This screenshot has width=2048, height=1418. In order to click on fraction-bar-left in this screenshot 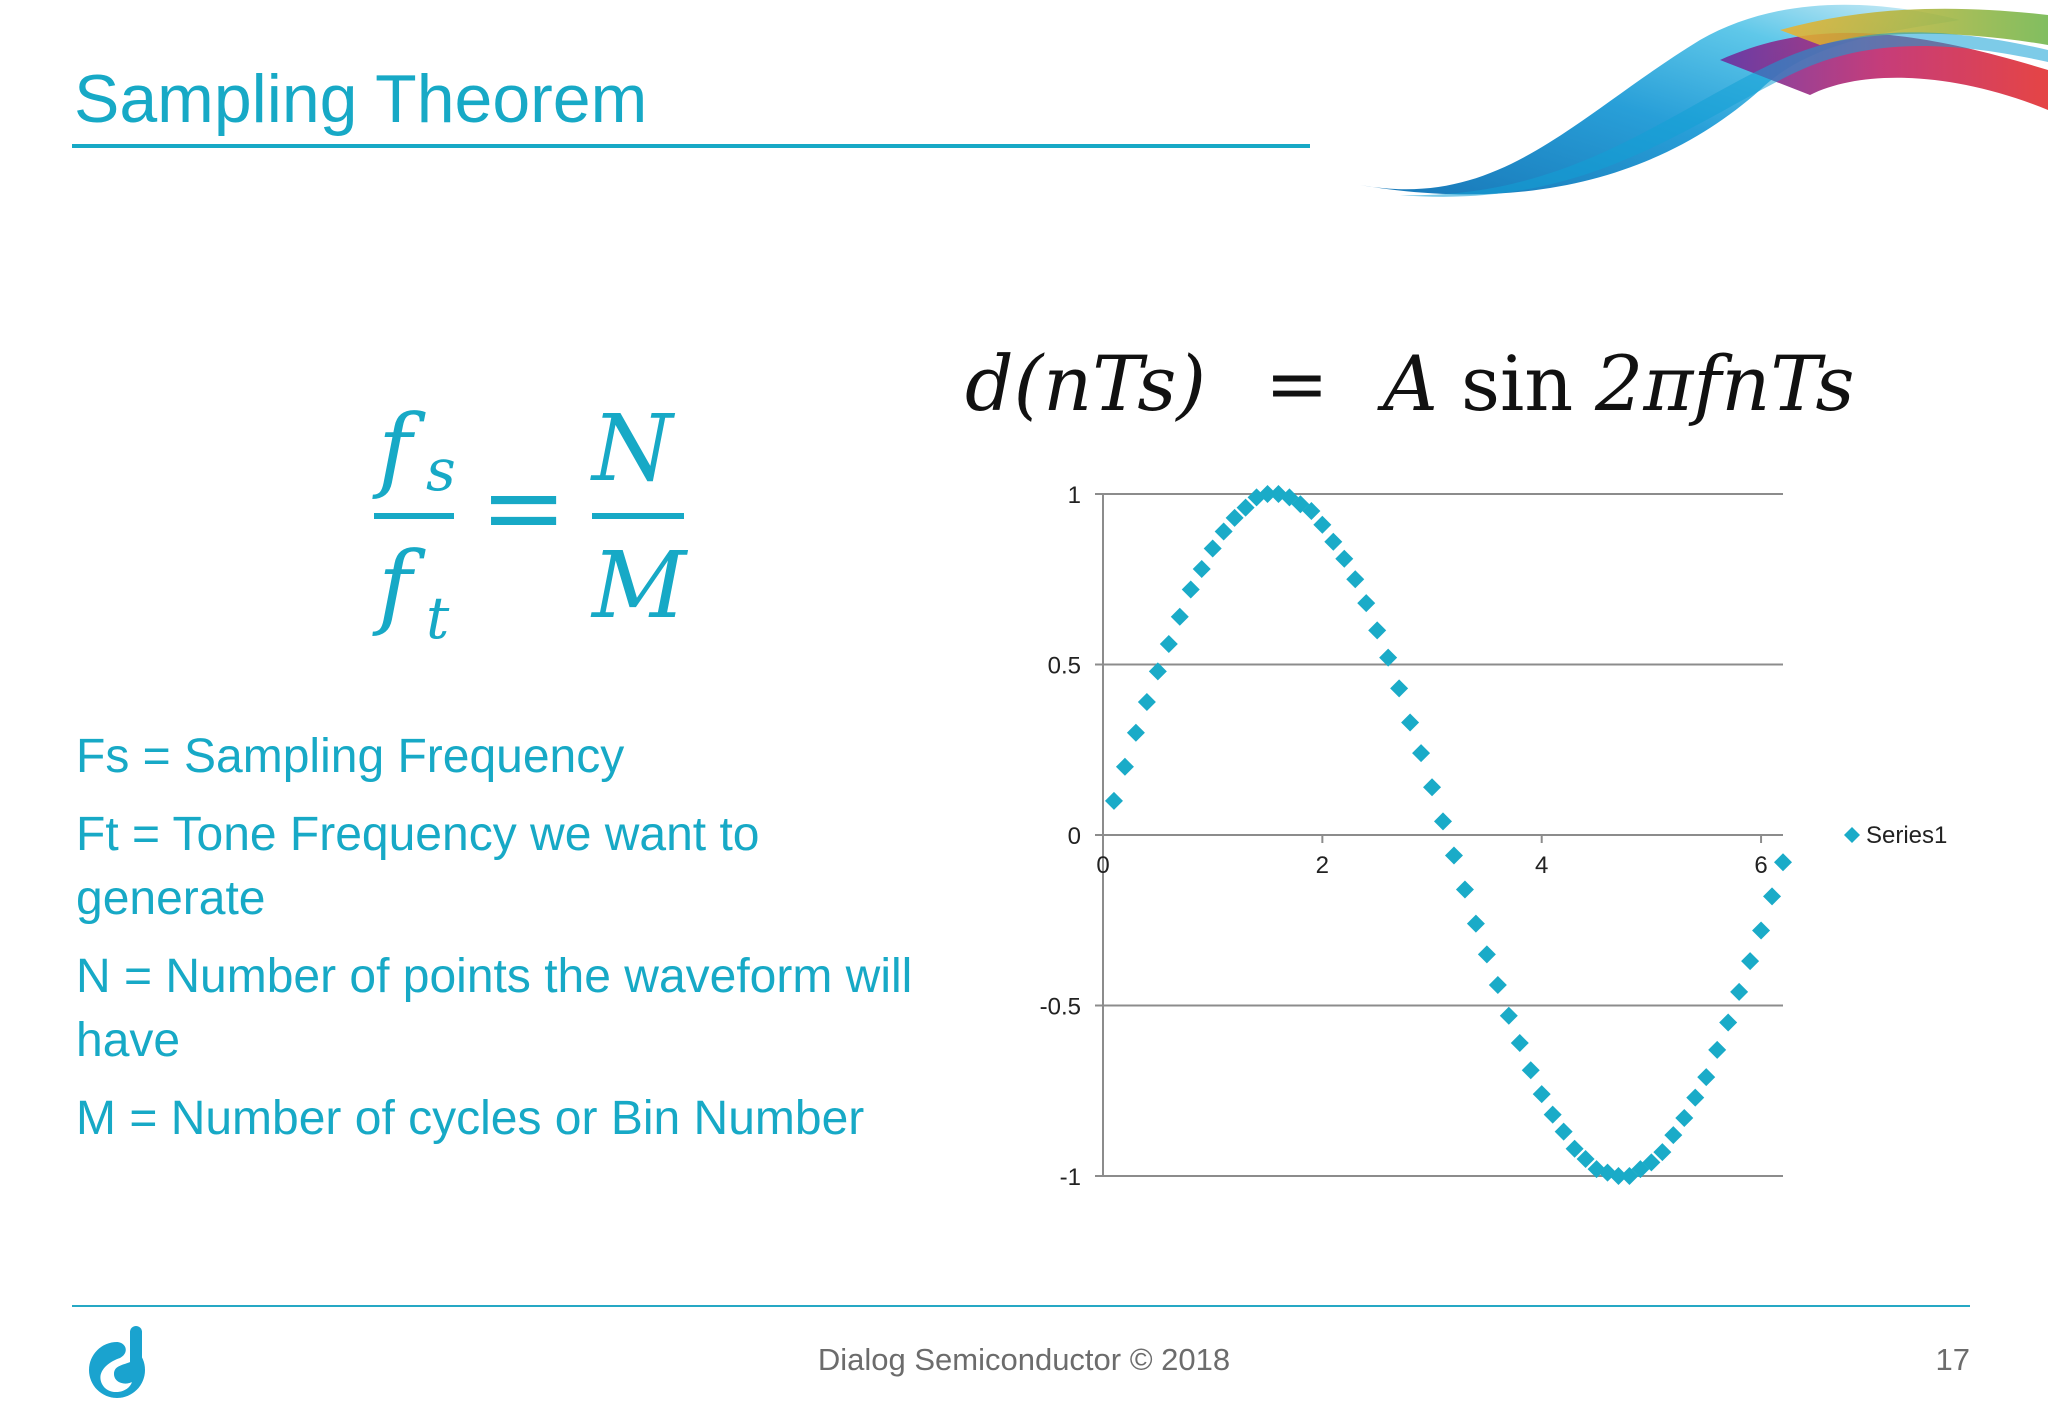, I will do `click(414, 516)`.